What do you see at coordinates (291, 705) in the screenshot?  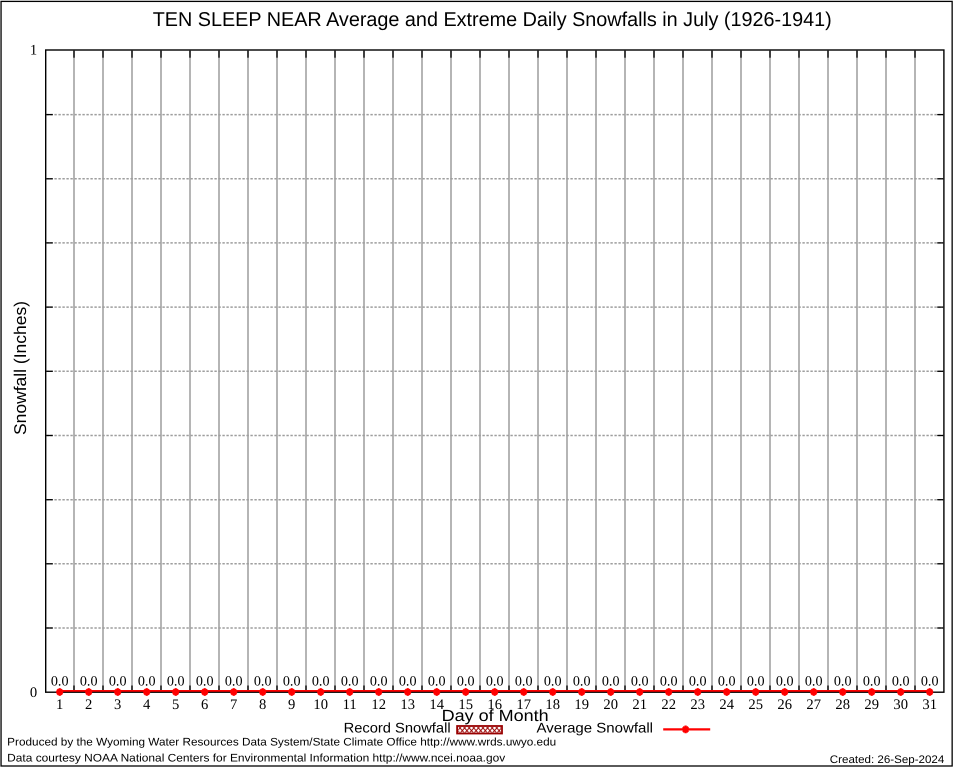 I see `svg-text: 9` at bounding box center [291, 705].